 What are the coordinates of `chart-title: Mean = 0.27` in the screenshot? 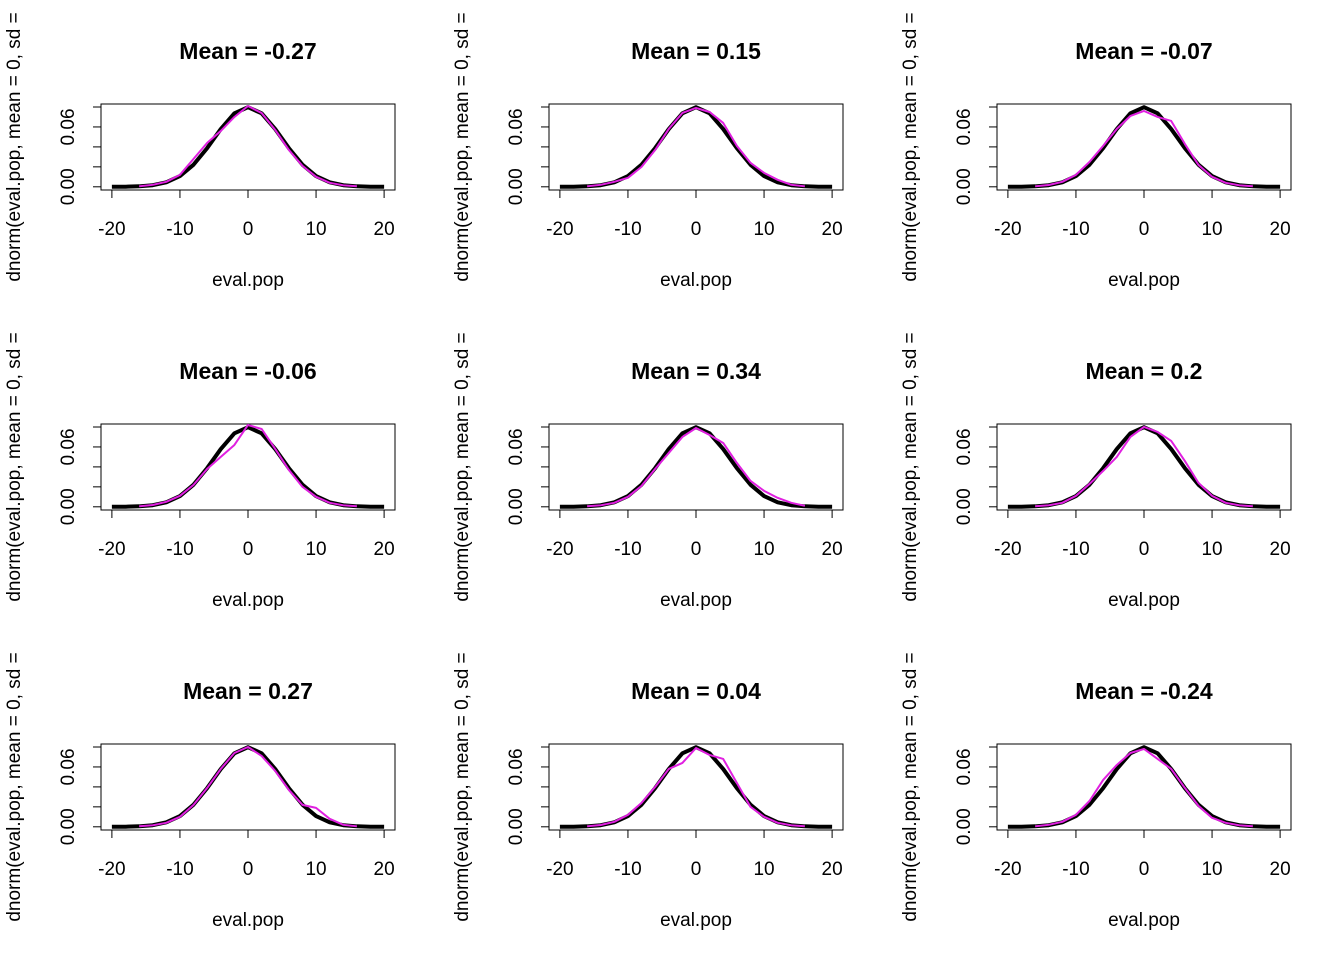 It's located at (248, 691).